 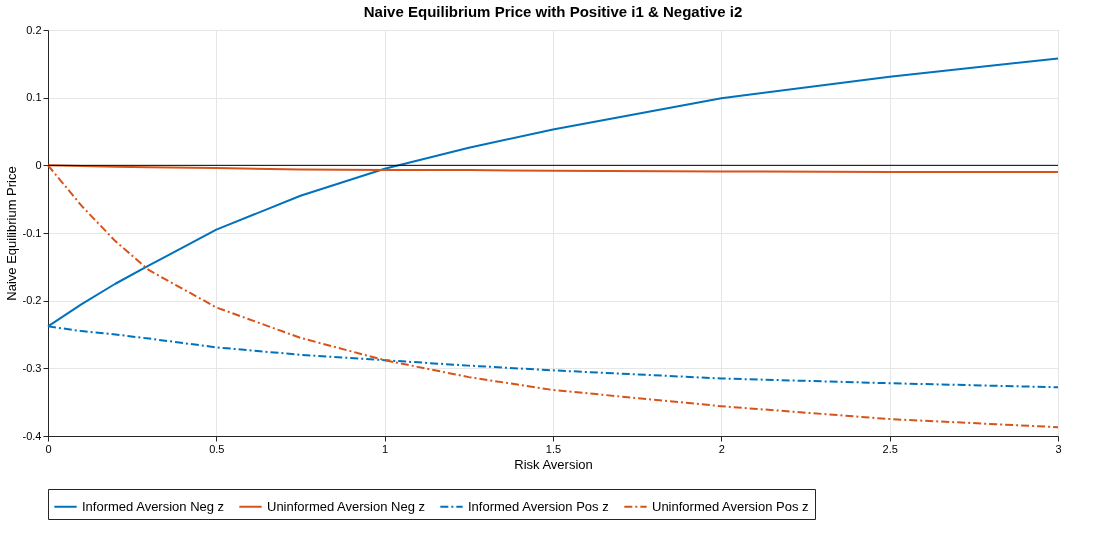 I want to click on x-tick-label: 0, so click(x=48, y=448).